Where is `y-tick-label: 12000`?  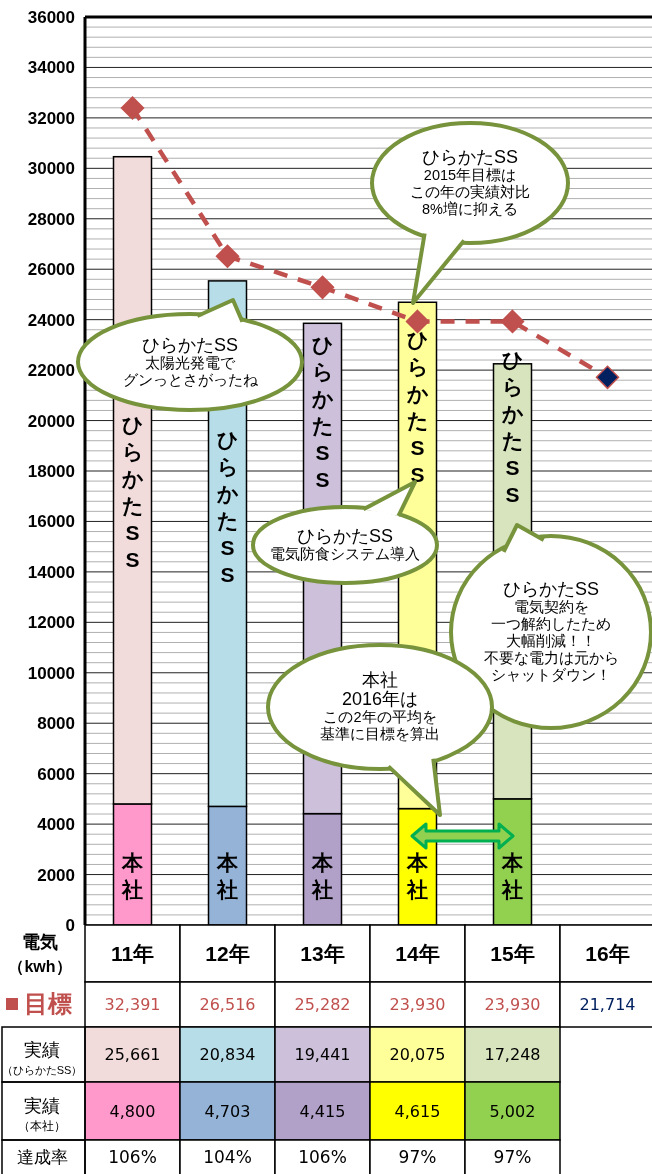 y-tick-label: 12000 is located at coordinates (51, 623).